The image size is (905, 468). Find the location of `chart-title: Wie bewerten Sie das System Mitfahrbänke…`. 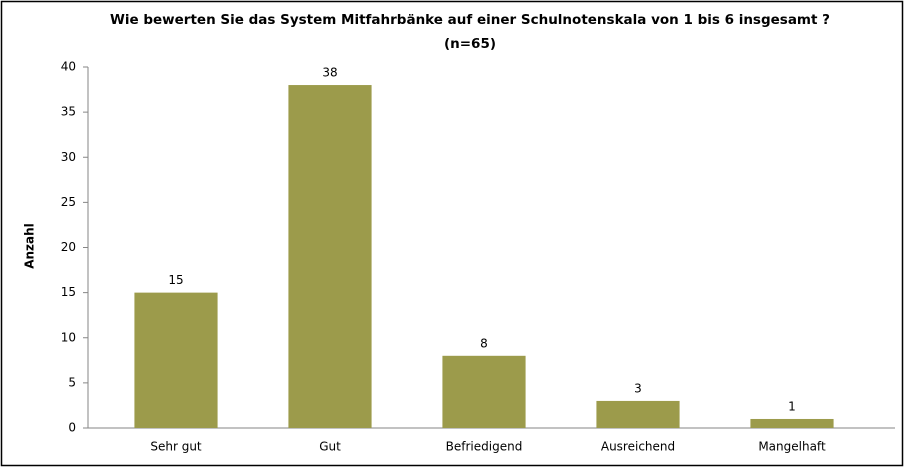

chart-title: Wie bewerten Sie das System Mitfahrbänke… is located at coordinates (470, 20).